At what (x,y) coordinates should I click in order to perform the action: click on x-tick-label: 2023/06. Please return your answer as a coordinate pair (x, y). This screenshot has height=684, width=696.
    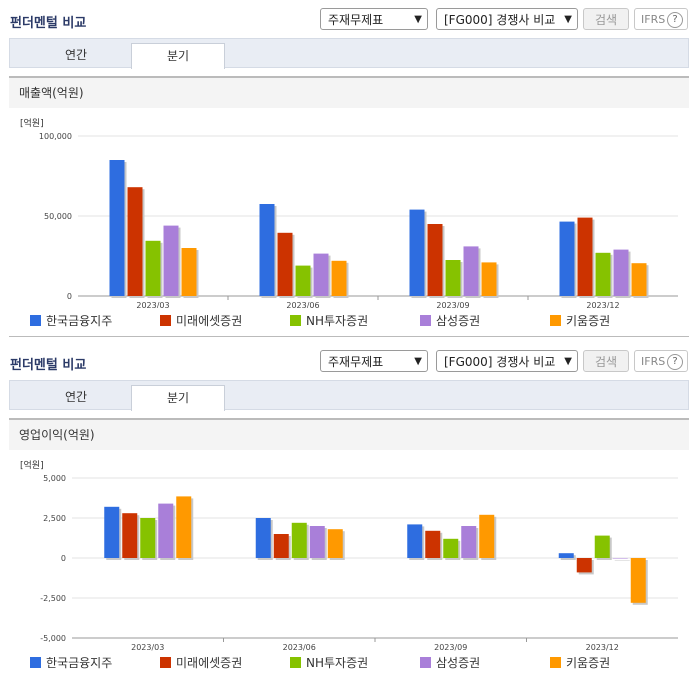
    Looking at the image, I should click on (299, 647).